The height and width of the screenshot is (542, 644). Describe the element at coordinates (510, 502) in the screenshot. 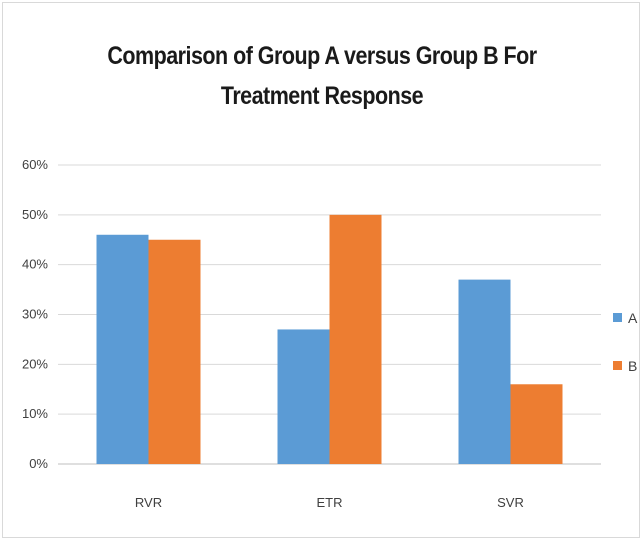

I see `x-category-label: SVR` at that location.